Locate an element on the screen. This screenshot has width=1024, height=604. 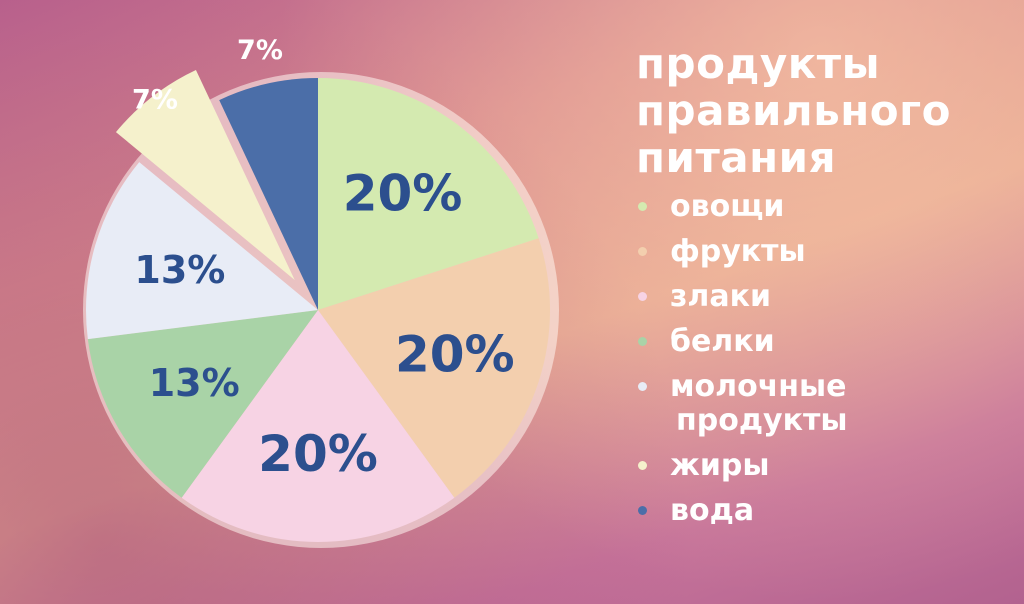
title-line: питания is located at coordinates (736, 157).